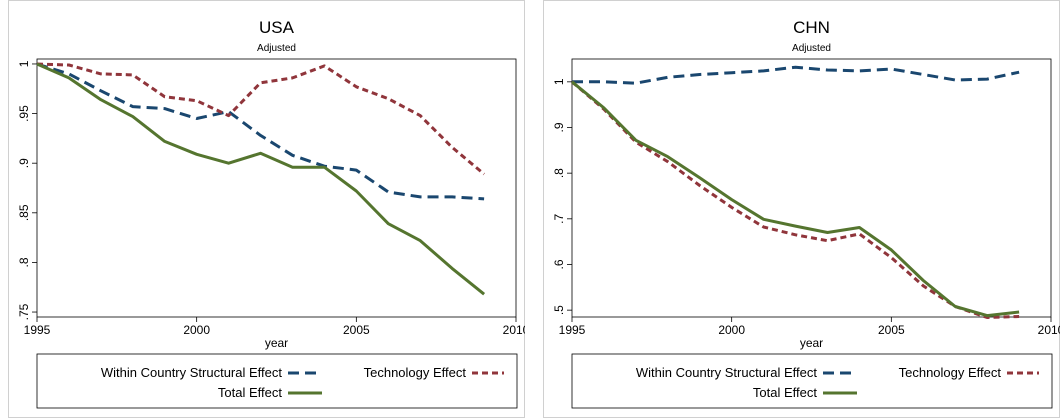 The image size is (1064, 418). Describe the element at coordinates (24, 212) in the screenshot. I see `y-tick-label: .85` at that location.